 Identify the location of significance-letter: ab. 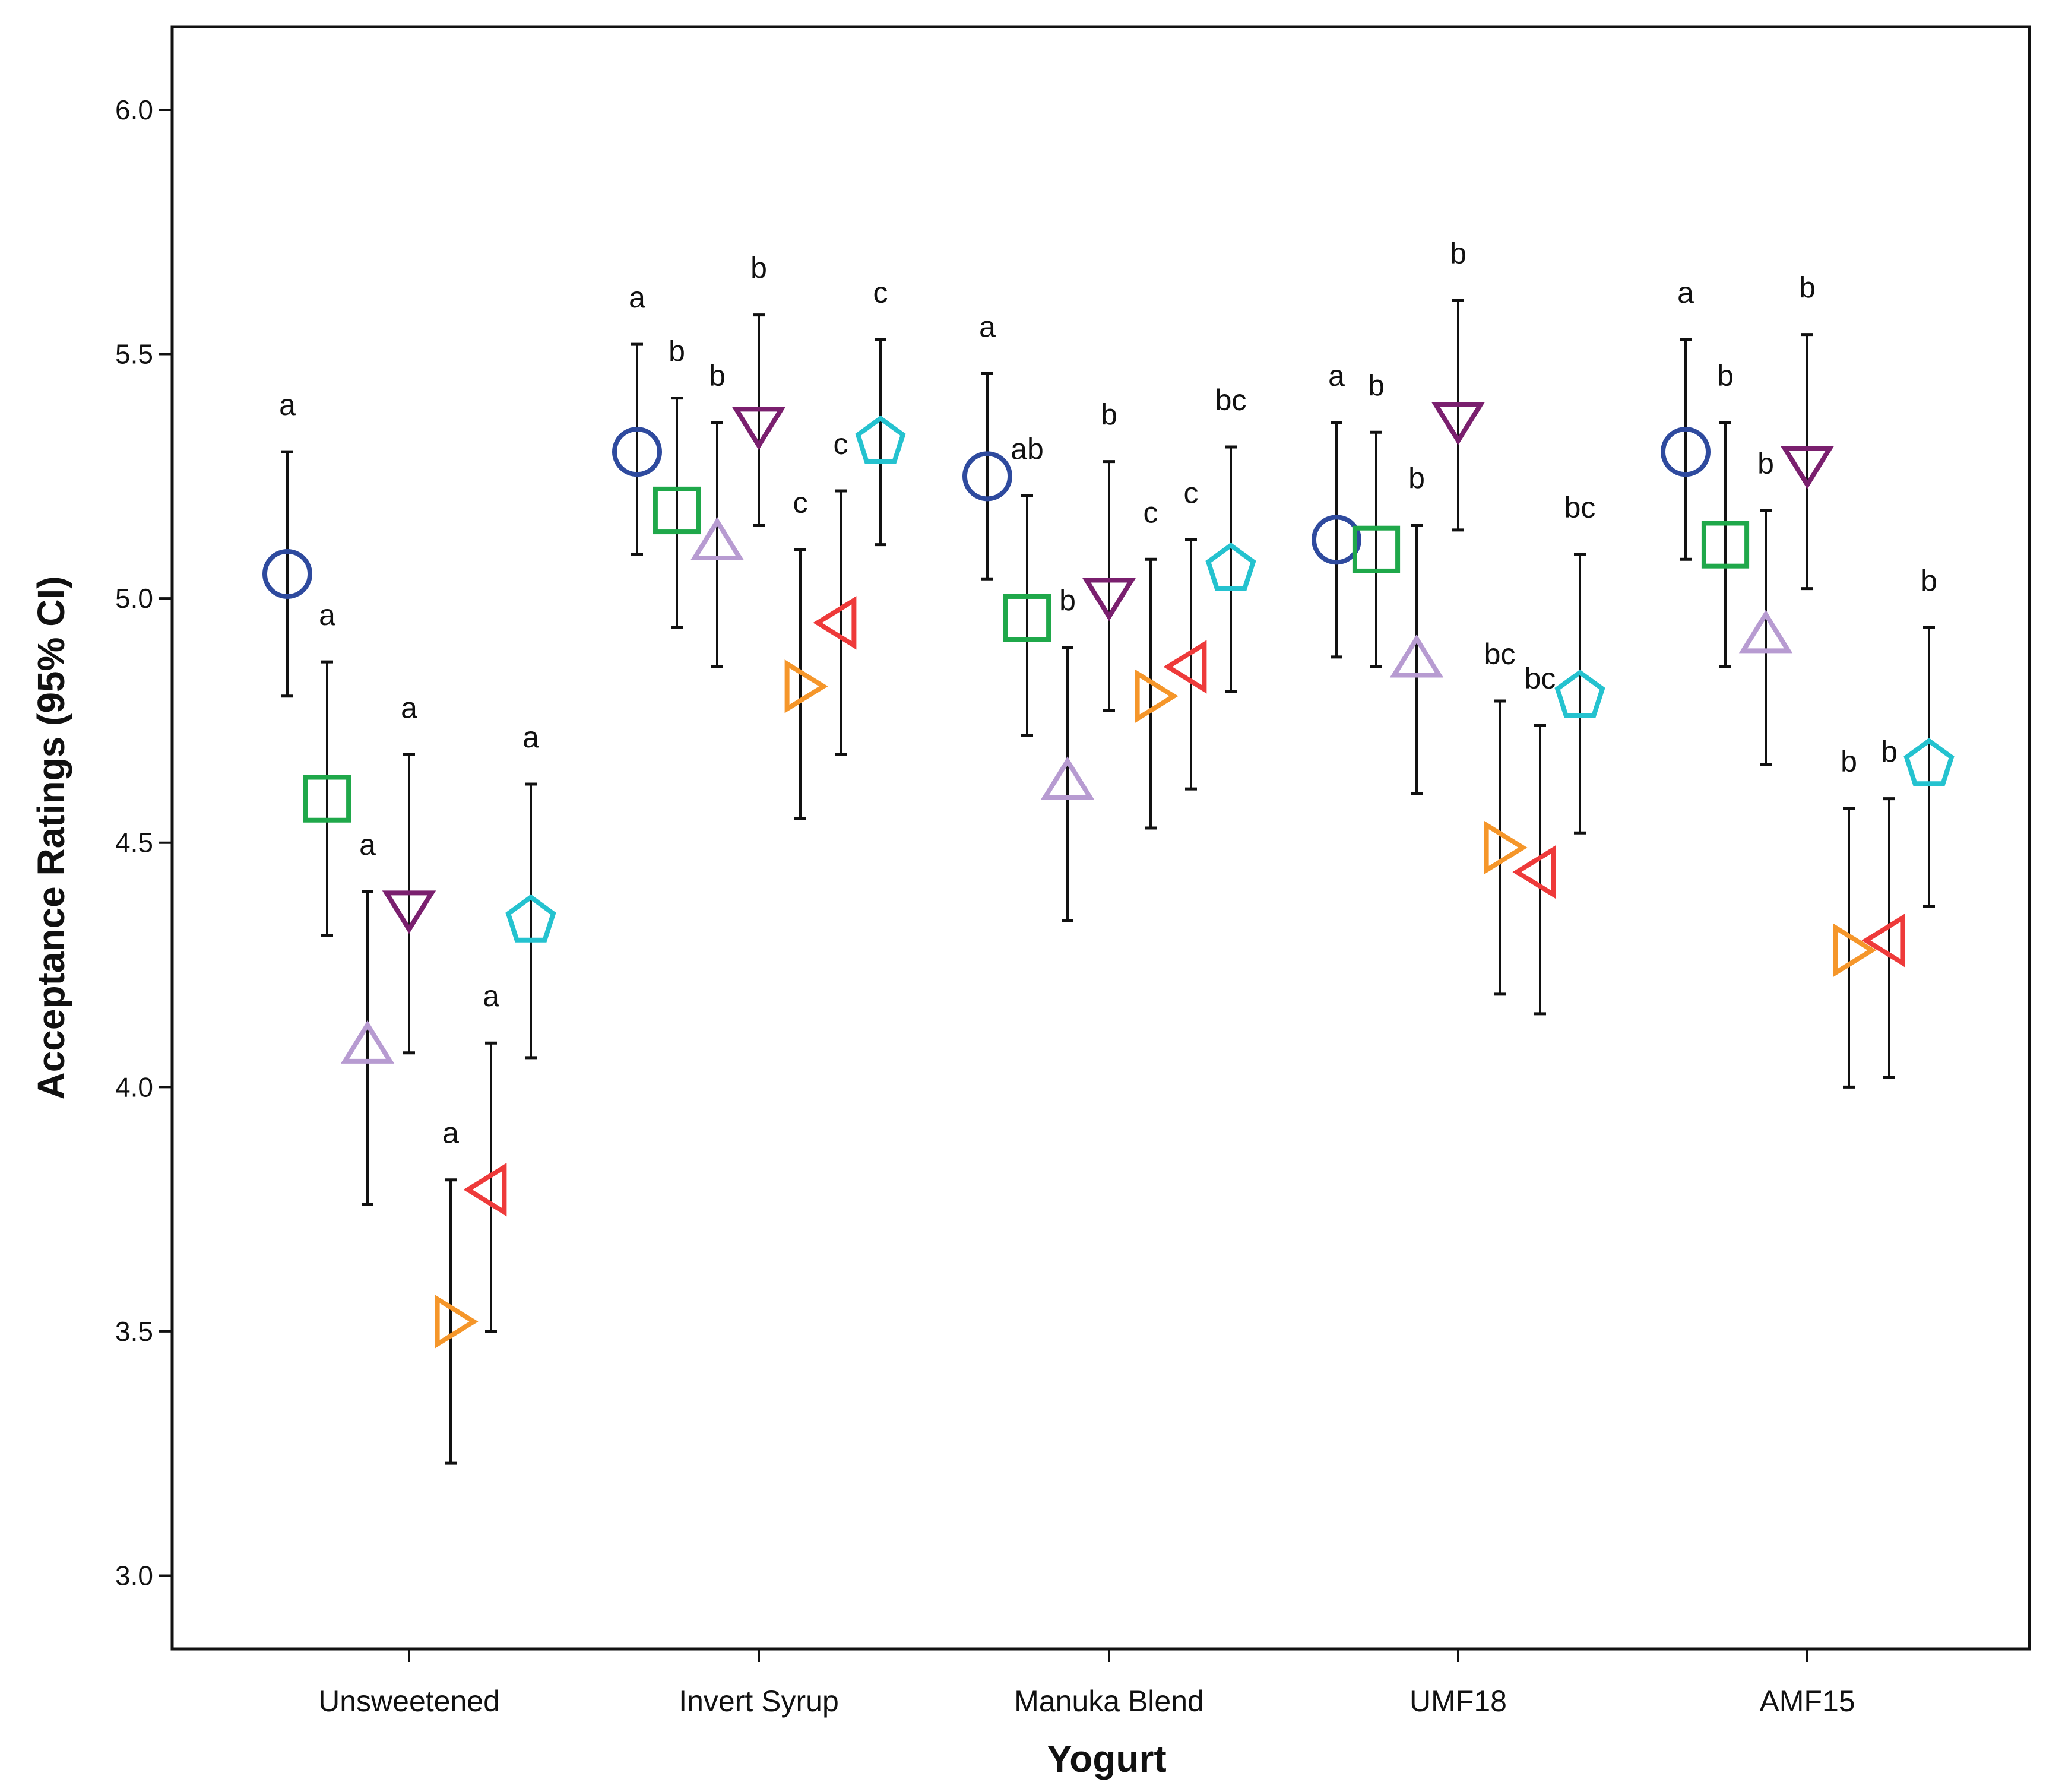
(1027, 448).